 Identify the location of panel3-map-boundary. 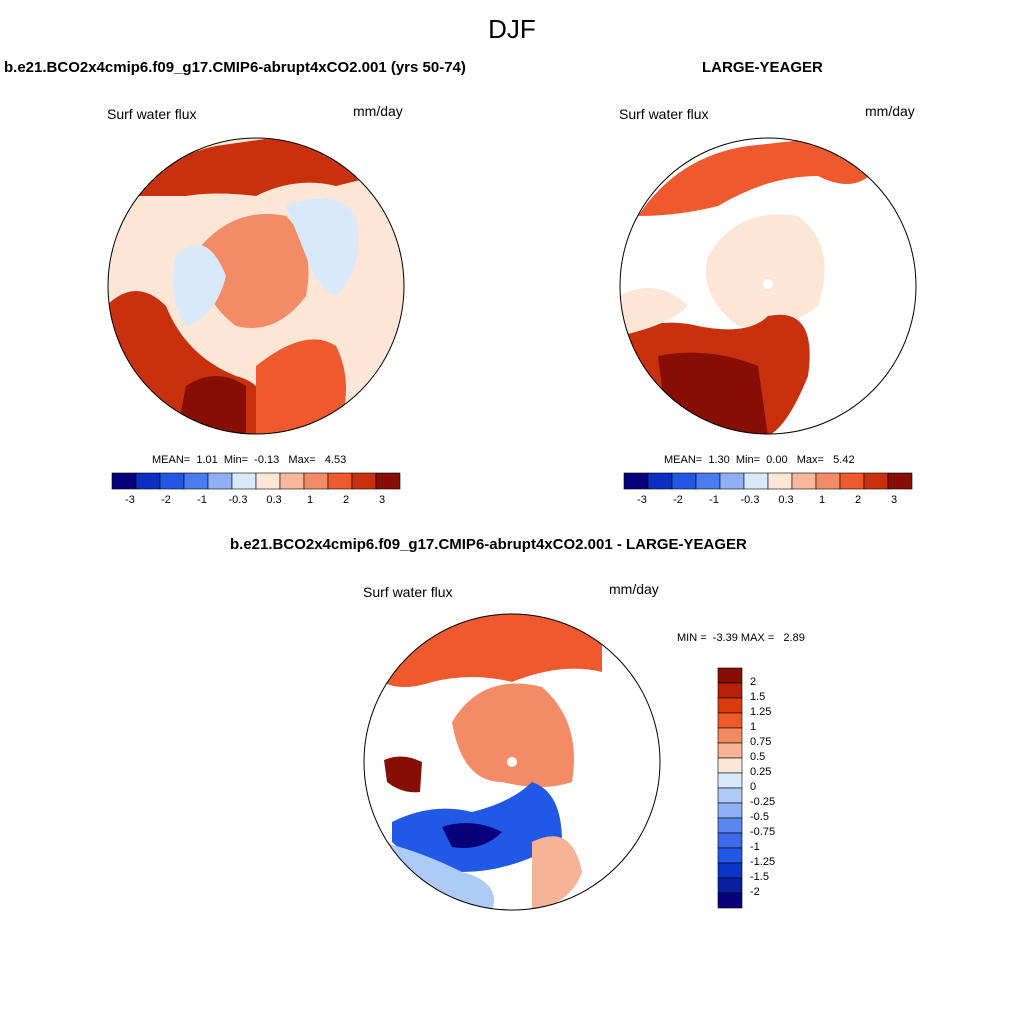
(512, 762).